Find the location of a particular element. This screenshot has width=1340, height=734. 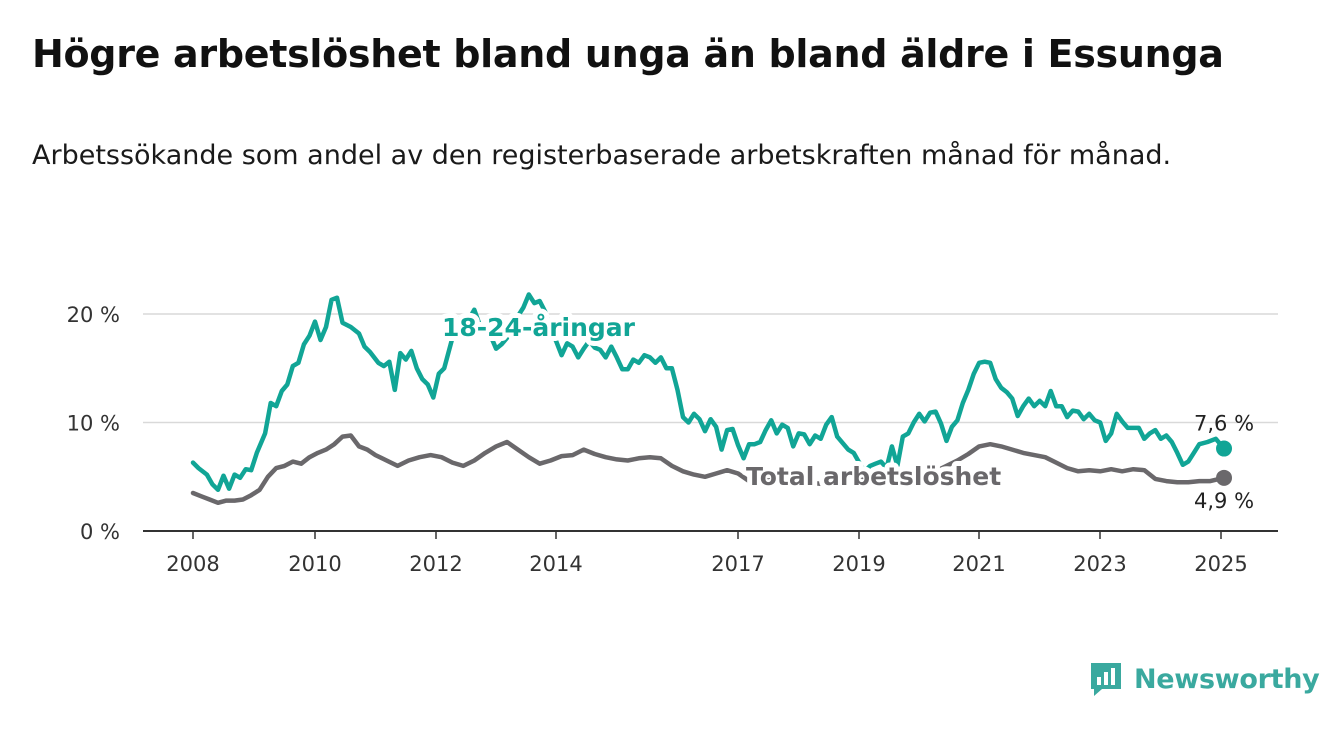

series-name-18-24: 18-24-åringar is located at coordinates (539, 327).